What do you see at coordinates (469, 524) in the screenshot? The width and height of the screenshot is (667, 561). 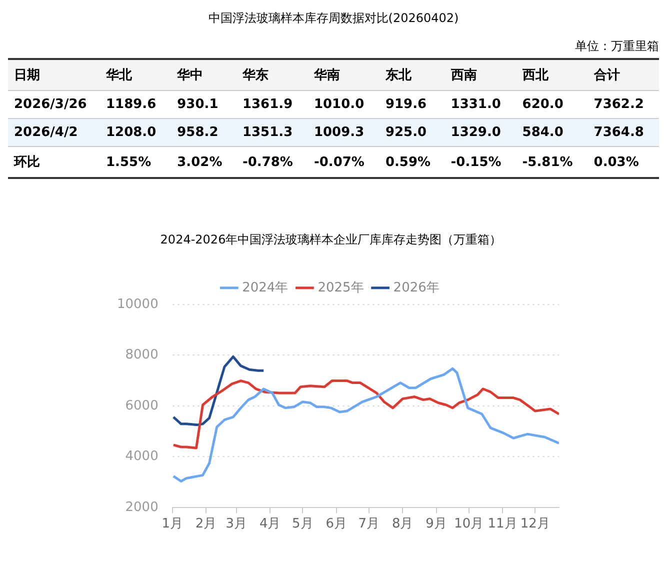 I see `x-tick-label: 10月` at bounding box center [469, 524].